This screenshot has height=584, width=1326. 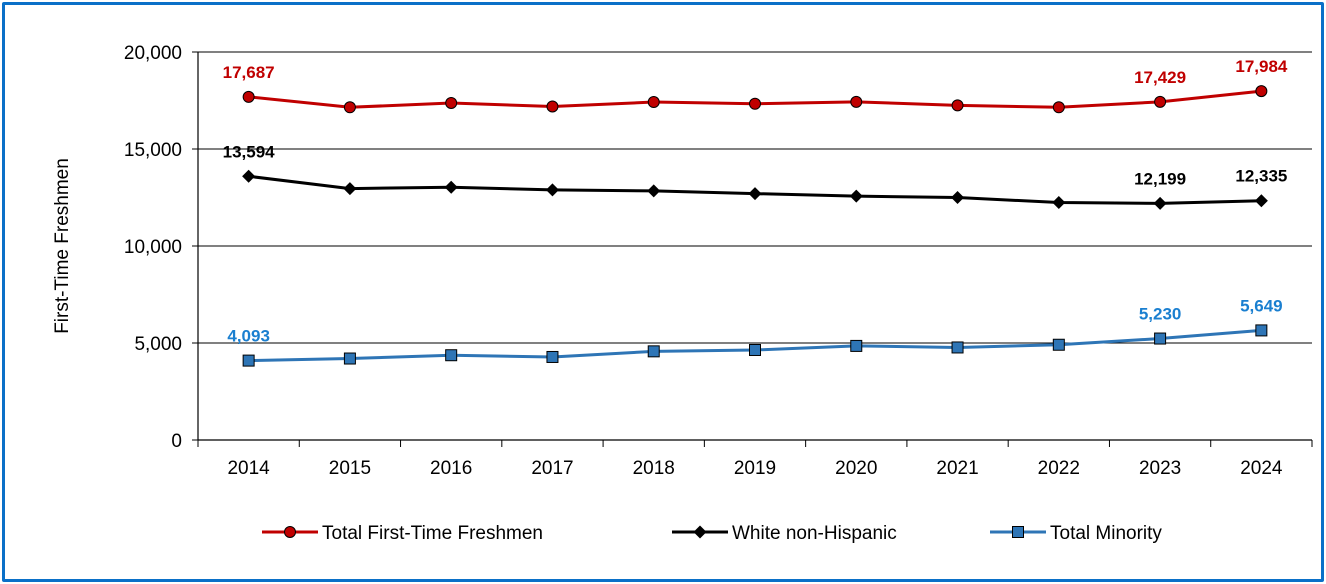 I want to click on y-axis-title: First-Time Freshmen, so click(x=62, y=246).